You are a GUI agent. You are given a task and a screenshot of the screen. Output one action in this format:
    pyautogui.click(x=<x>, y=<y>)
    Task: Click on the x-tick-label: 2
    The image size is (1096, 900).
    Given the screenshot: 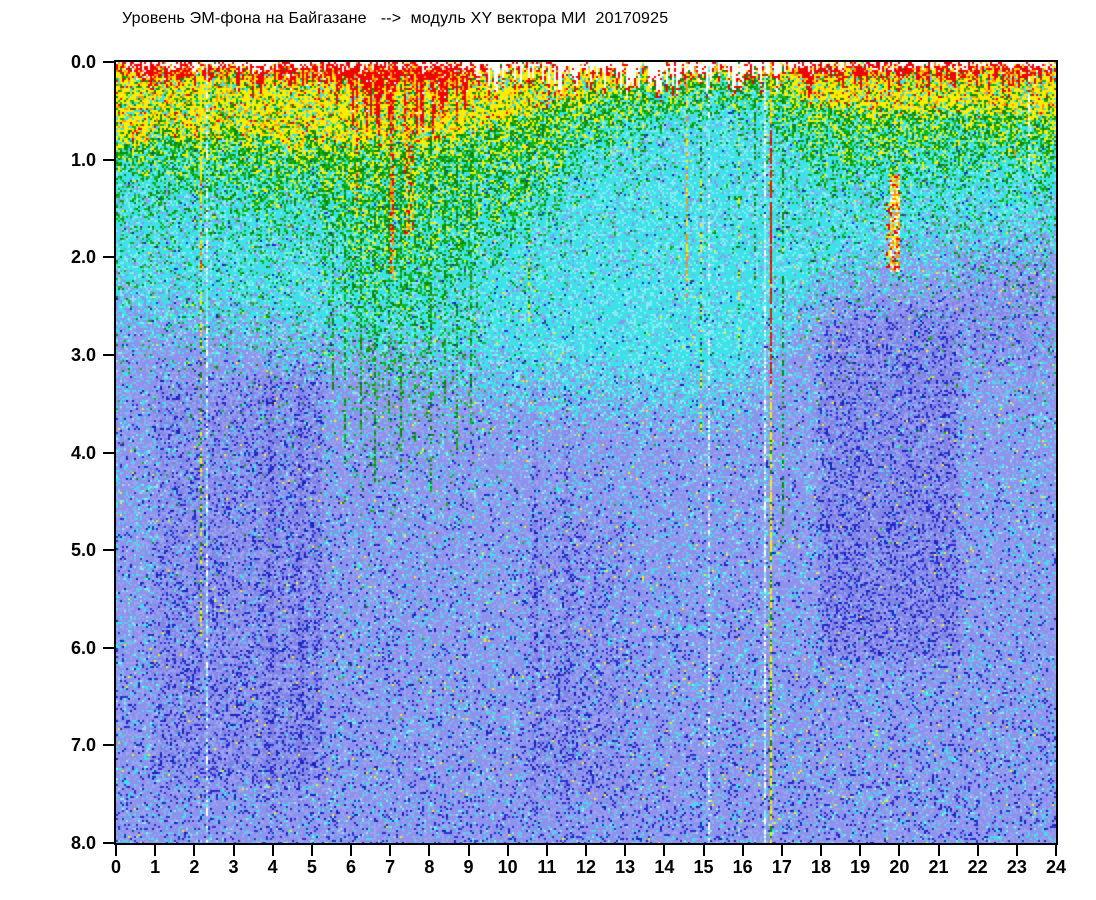 What is the action you would take?
    pyautogui.click(x=194, y=867)
    